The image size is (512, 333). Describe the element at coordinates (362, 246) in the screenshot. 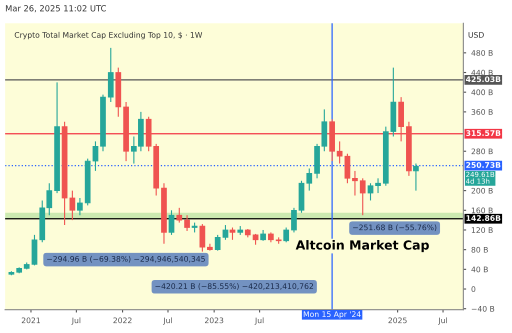

I see `annotation: Altcoin Market Cap` at that location.